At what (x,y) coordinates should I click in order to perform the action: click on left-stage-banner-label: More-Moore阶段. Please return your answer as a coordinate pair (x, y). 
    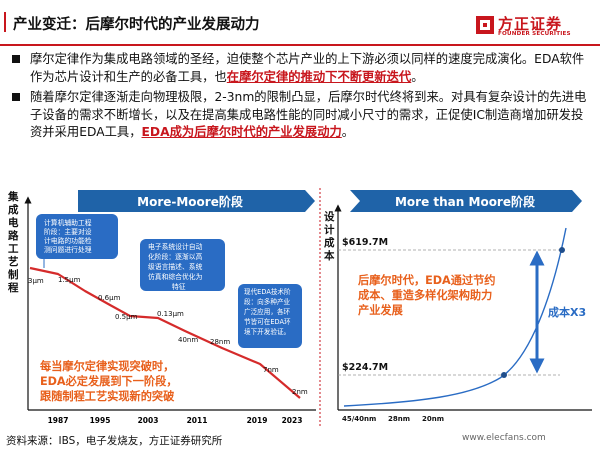
    Looking at the image, I should click on (190, 201).